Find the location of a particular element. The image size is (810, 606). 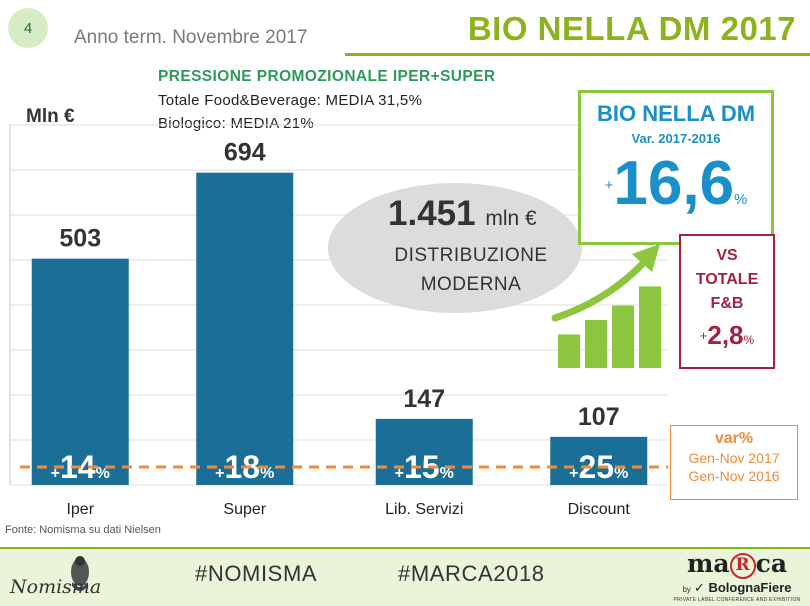

bio-dm-box: BIO NELLA DM Var. 2017-2016 +16,6% is located at coordinates (676, 167).